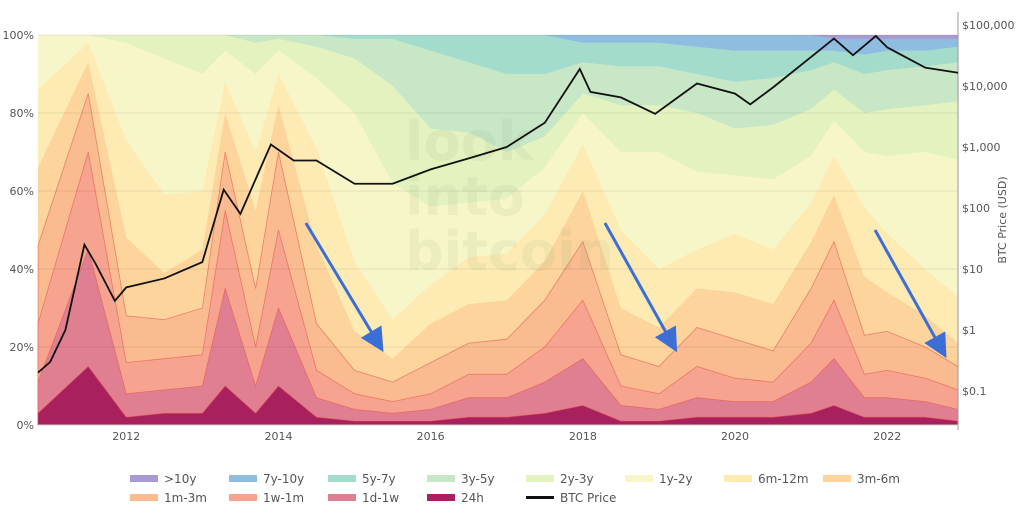  I want to click on legend-item: >10y, so click(179, 478).